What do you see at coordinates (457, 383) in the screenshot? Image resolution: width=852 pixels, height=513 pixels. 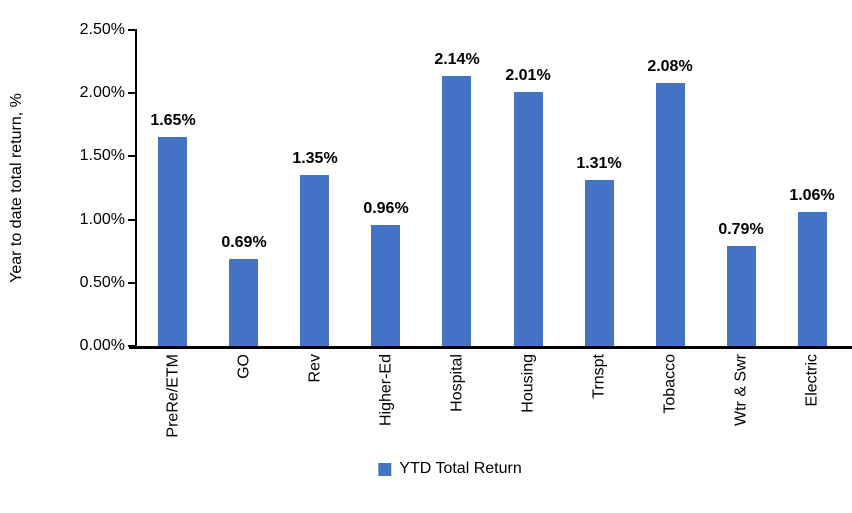 I see `x-category-label: Hospital` at bounding box center [457, 383].